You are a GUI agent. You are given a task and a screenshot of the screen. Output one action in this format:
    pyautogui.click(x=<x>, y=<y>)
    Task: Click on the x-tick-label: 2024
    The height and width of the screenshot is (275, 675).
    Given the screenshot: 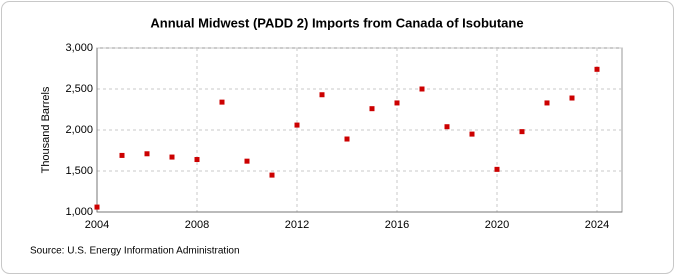 What is the action you would take?
    pyautogui.click(x=597, y=225)
    